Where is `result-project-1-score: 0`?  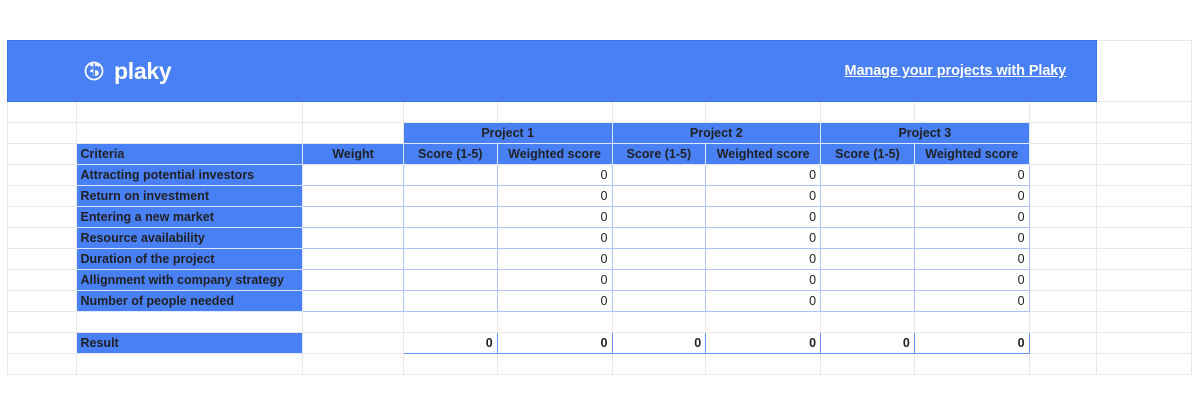
result-project-1-score: 0 is located at coordinates (450, 343).